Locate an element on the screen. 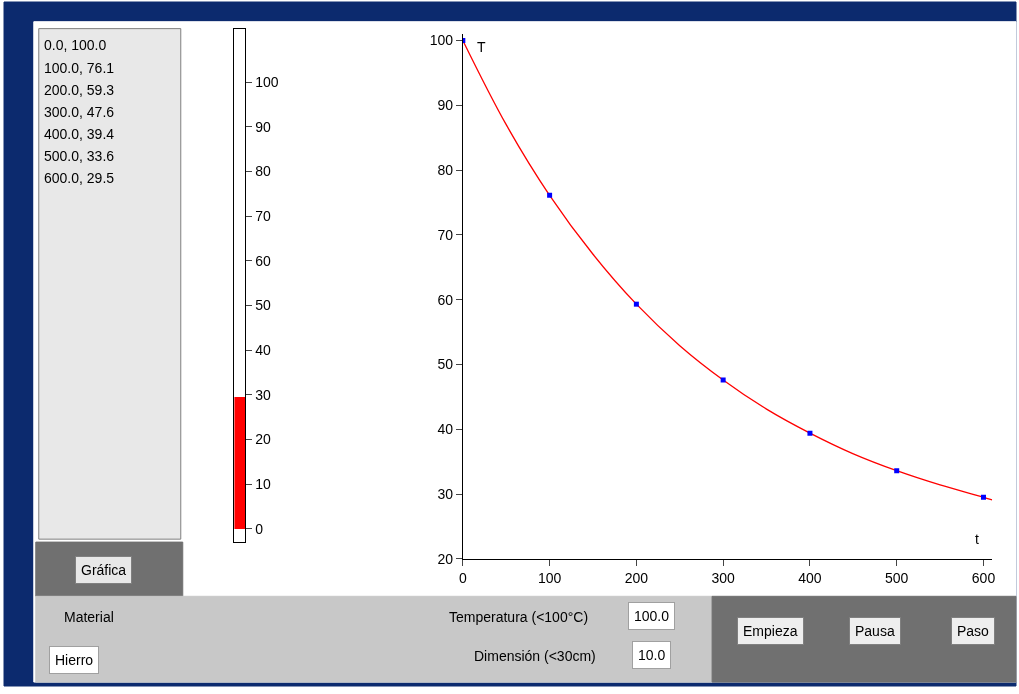  text: 100.0 is located at coordinates (652, 616).